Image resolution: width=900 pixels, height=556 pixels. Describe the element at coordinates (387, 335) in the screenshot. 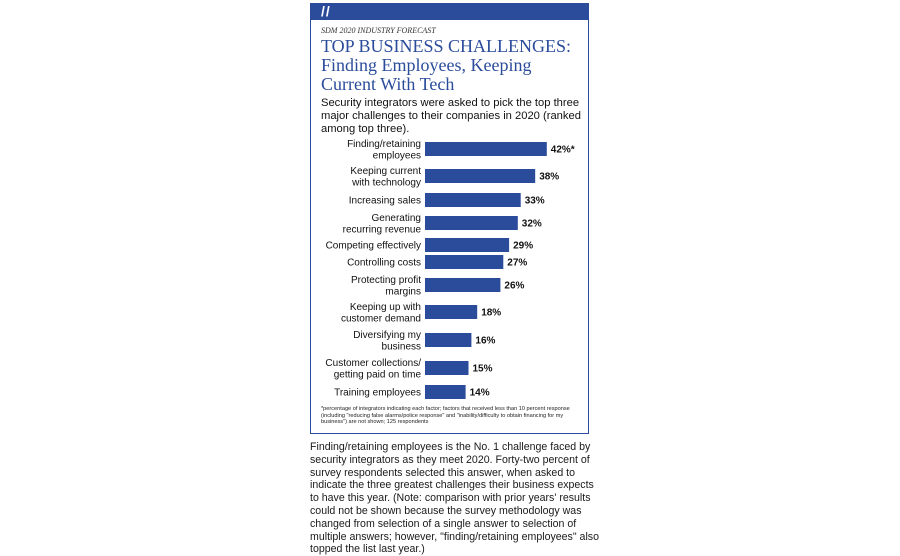

I see `category-label: Diversifying my` at that location.